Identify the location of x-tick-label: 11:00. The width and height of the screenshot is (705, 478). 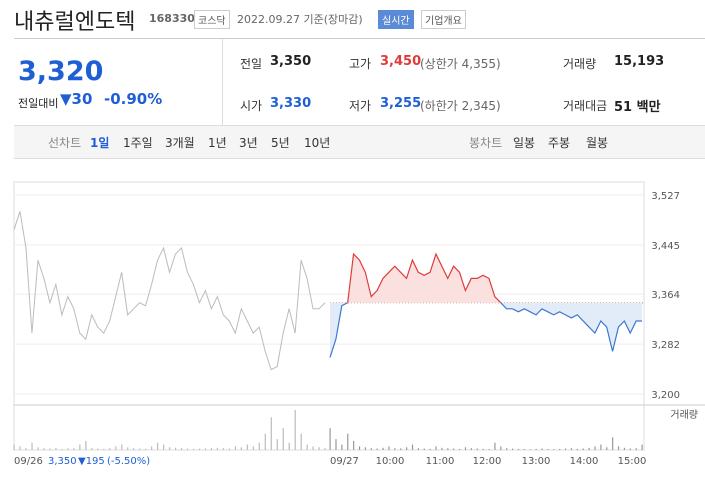
(440, 461).